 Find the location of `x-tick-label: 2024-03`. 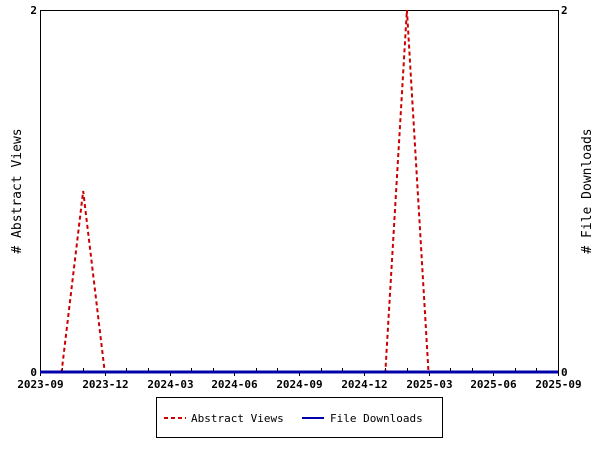

x-tick-label: 2024-03 is located at coordinates (170, 384).